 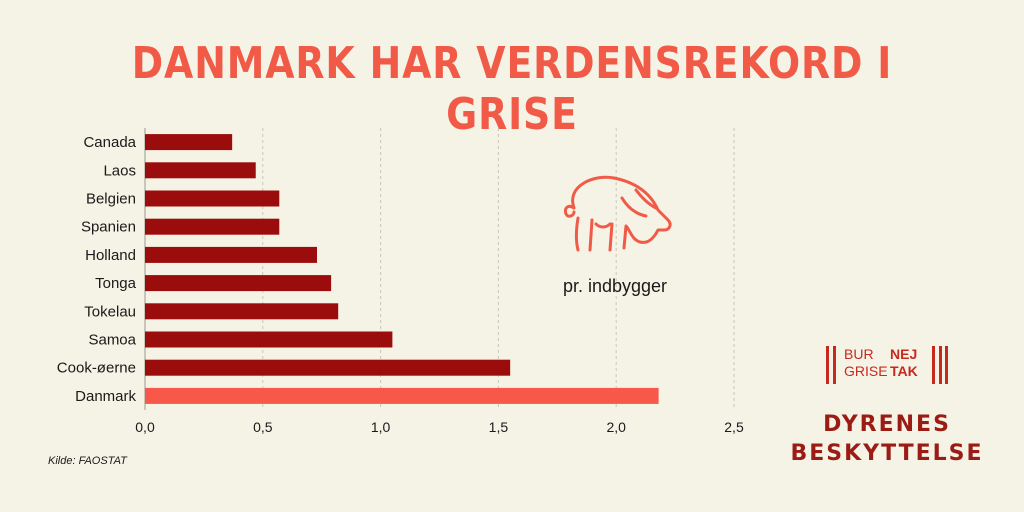 I want to click on category-label: Cook-øerne, so click(x=96, y=368).